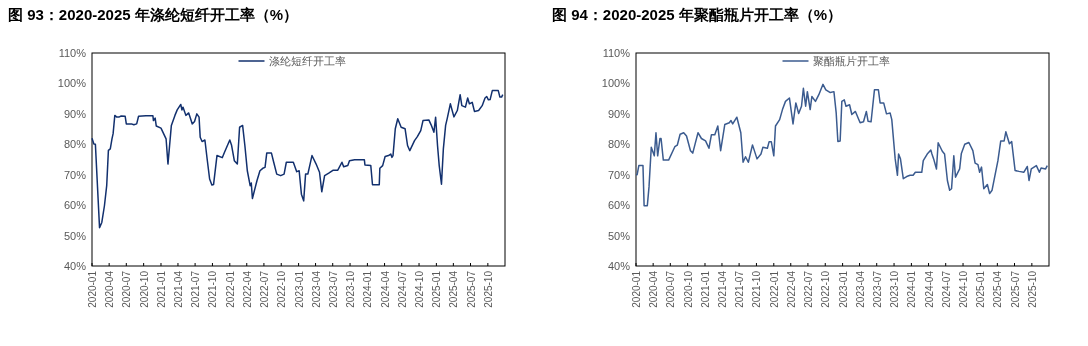  What do you see at coordinates (307, 61) in the screenshot?
I see `legend-label: 涤纶短纤开工率` at bounding box center [307, 61].